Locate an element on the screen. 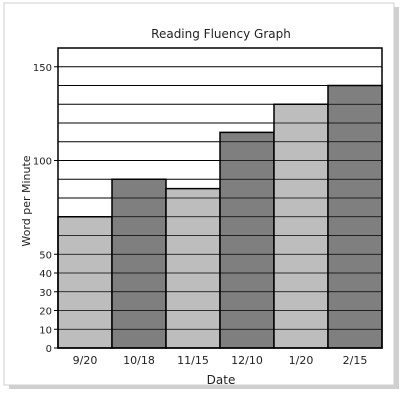 The height and width of the screenshot is (400, 405). x-tick-label: 12/10 is located at coordinates (247, 360).